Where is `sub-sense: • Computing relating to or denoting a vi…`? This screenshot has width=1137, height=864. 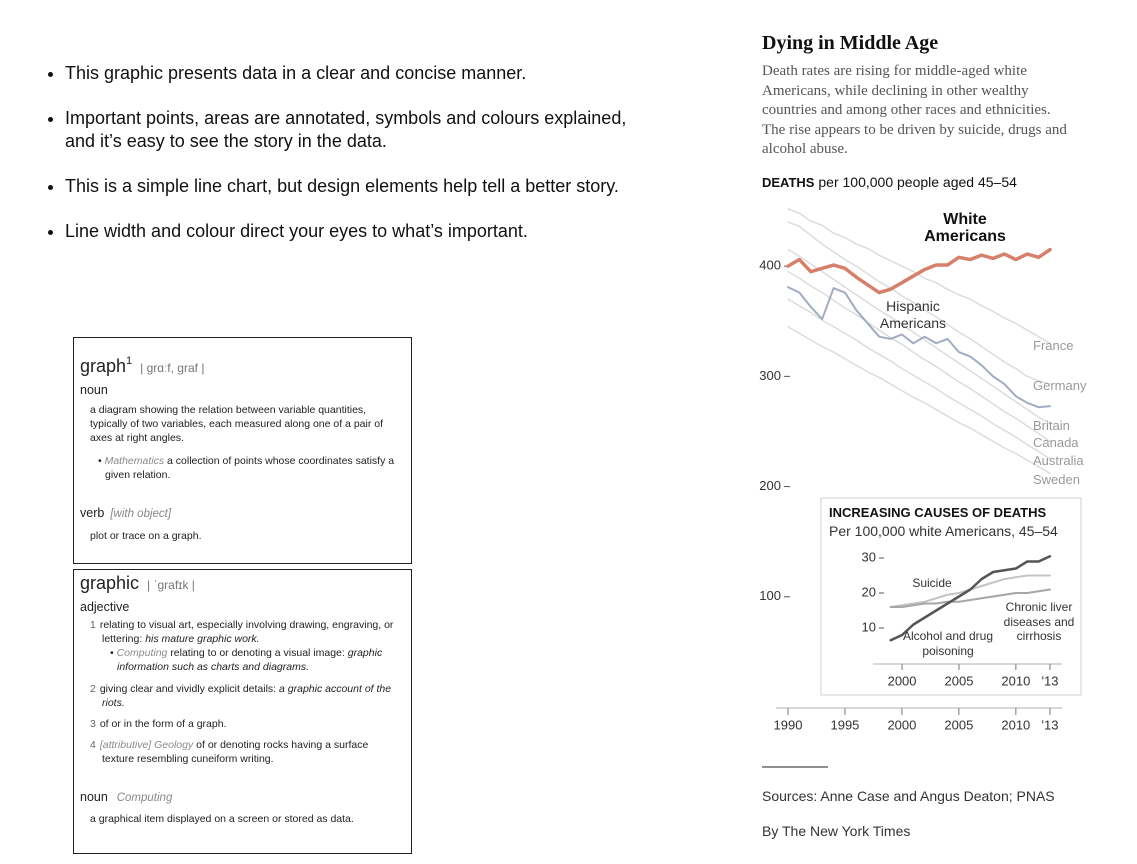
sub-sense: • Computing relating to or denoting a vi… is located at coordinates (246, 660).